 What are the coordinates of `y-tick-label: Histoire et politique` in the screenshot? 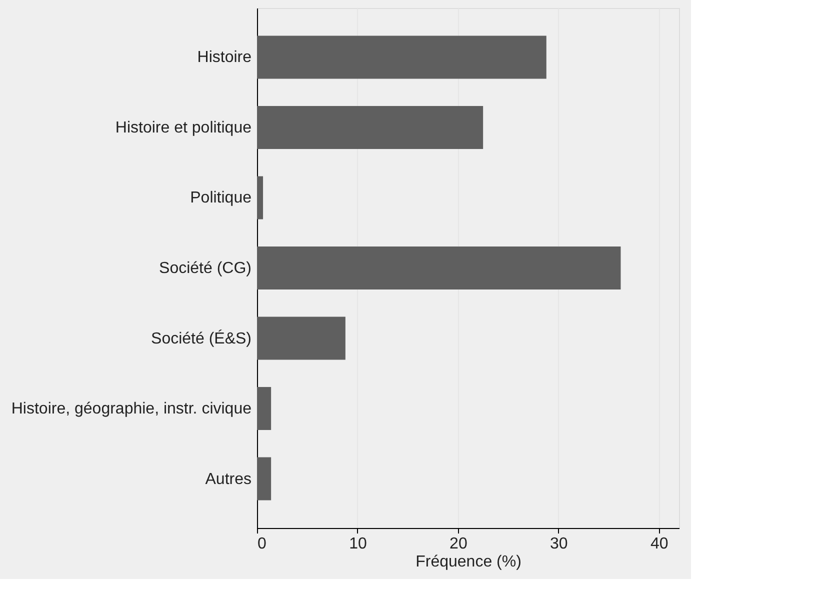 It's located at (183, 127).